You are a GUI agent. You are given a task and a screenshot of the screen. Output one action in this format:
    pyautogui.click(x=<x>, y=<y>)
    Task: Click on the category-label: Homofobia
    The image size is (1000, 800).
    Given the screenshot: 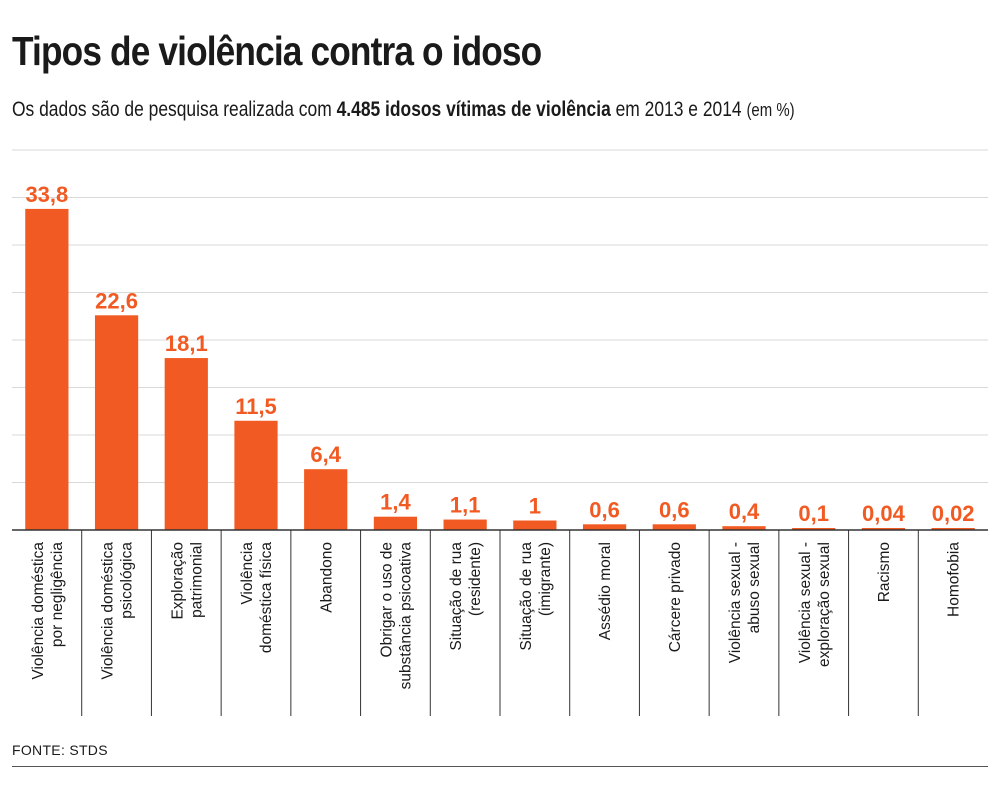 What is the action you would take?
    pyautogui.click(x=954, y=579)
    